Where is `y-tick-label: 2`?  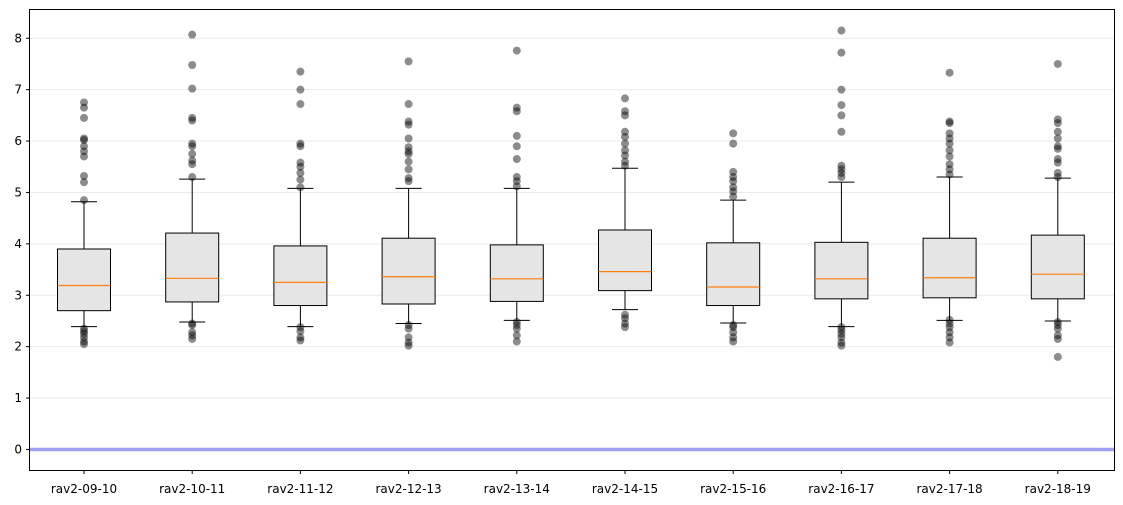
y-tick-label: 2 is located at coordinates (18, 347).